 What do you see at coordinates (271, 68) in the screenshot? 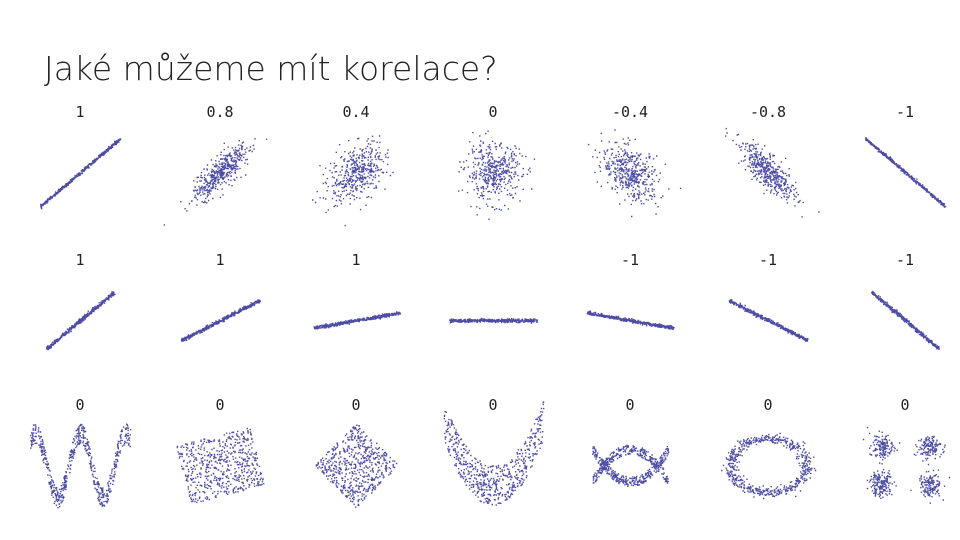
I see `slide-title: Jaké můžeme mít korelace?` at bounding box center [271, 68].